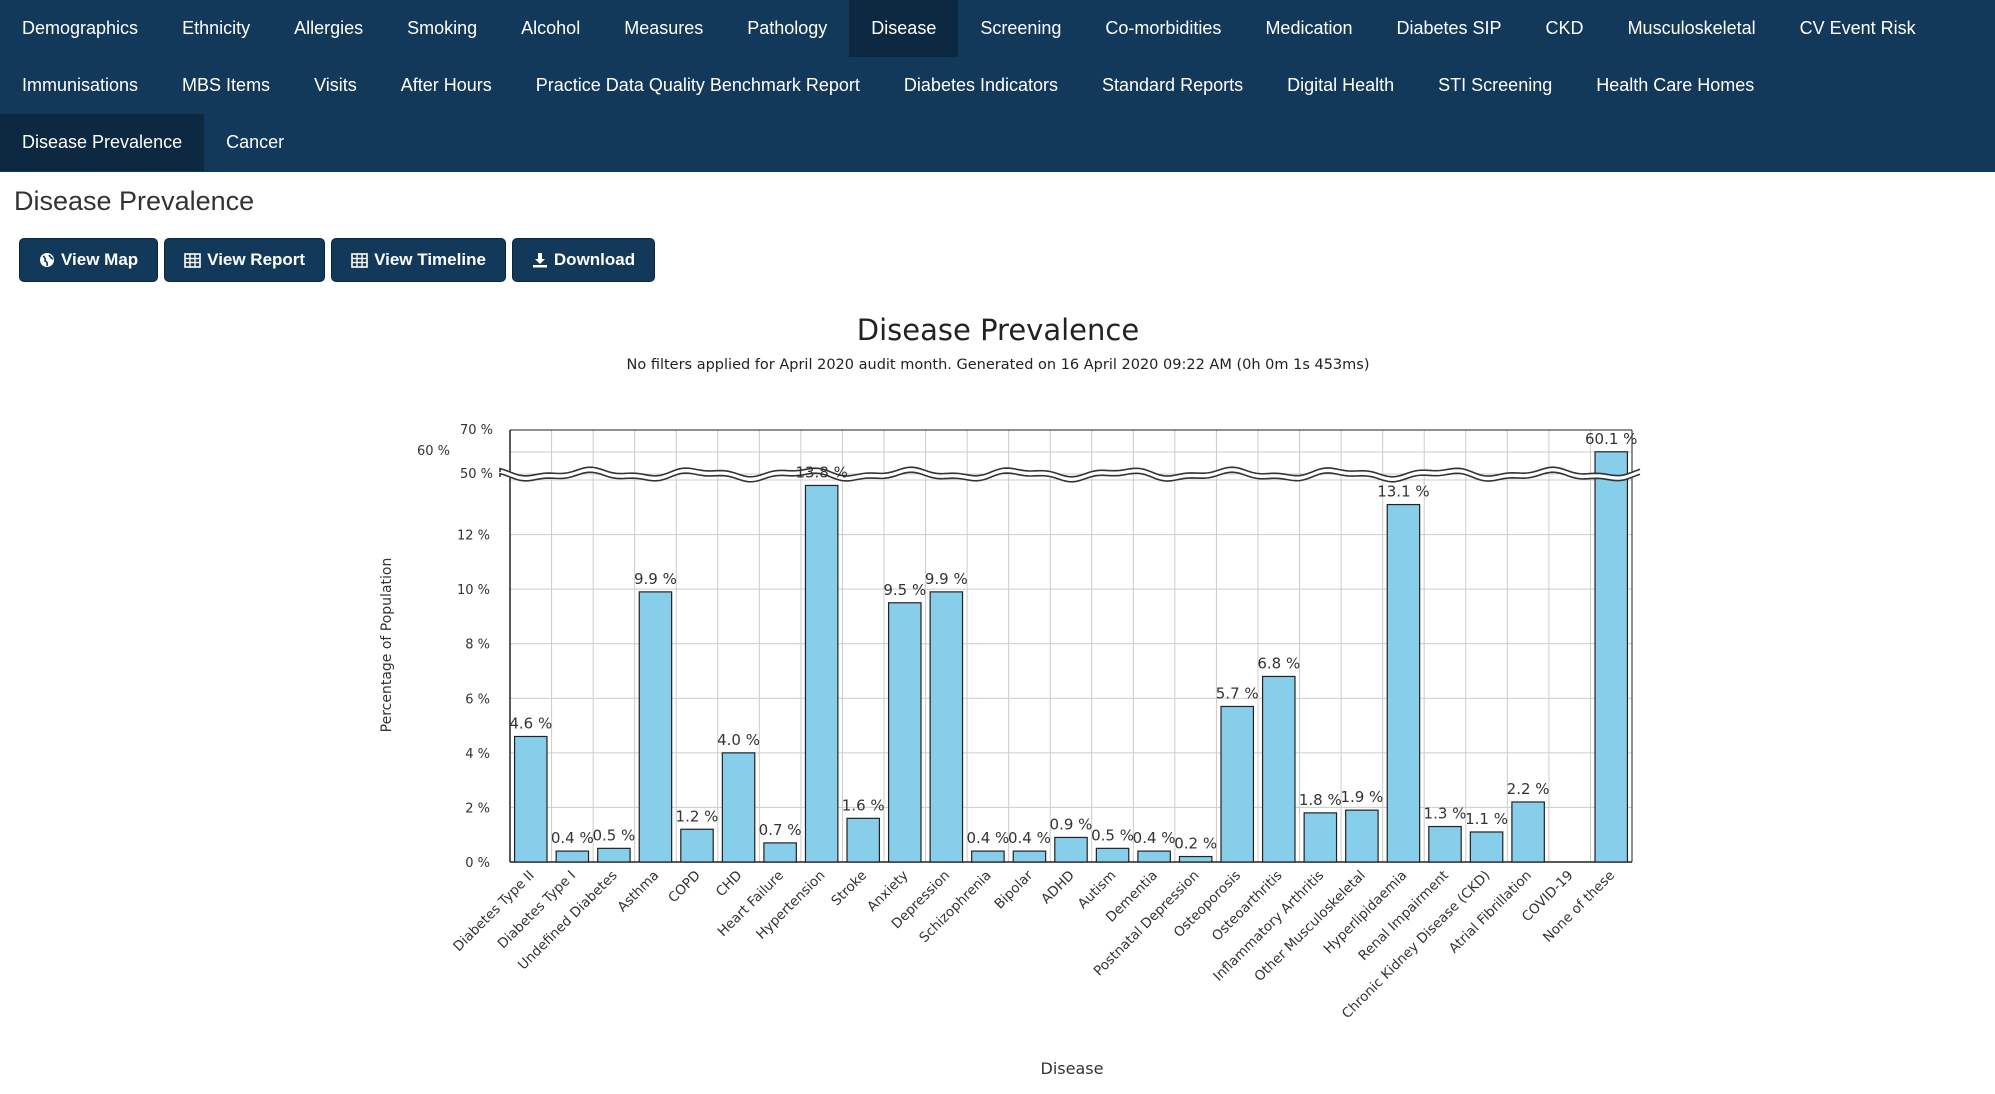 This screenshot has width=1995, height=1094. I want to click on nav-item-medication: Medication, so click(1309, 28).